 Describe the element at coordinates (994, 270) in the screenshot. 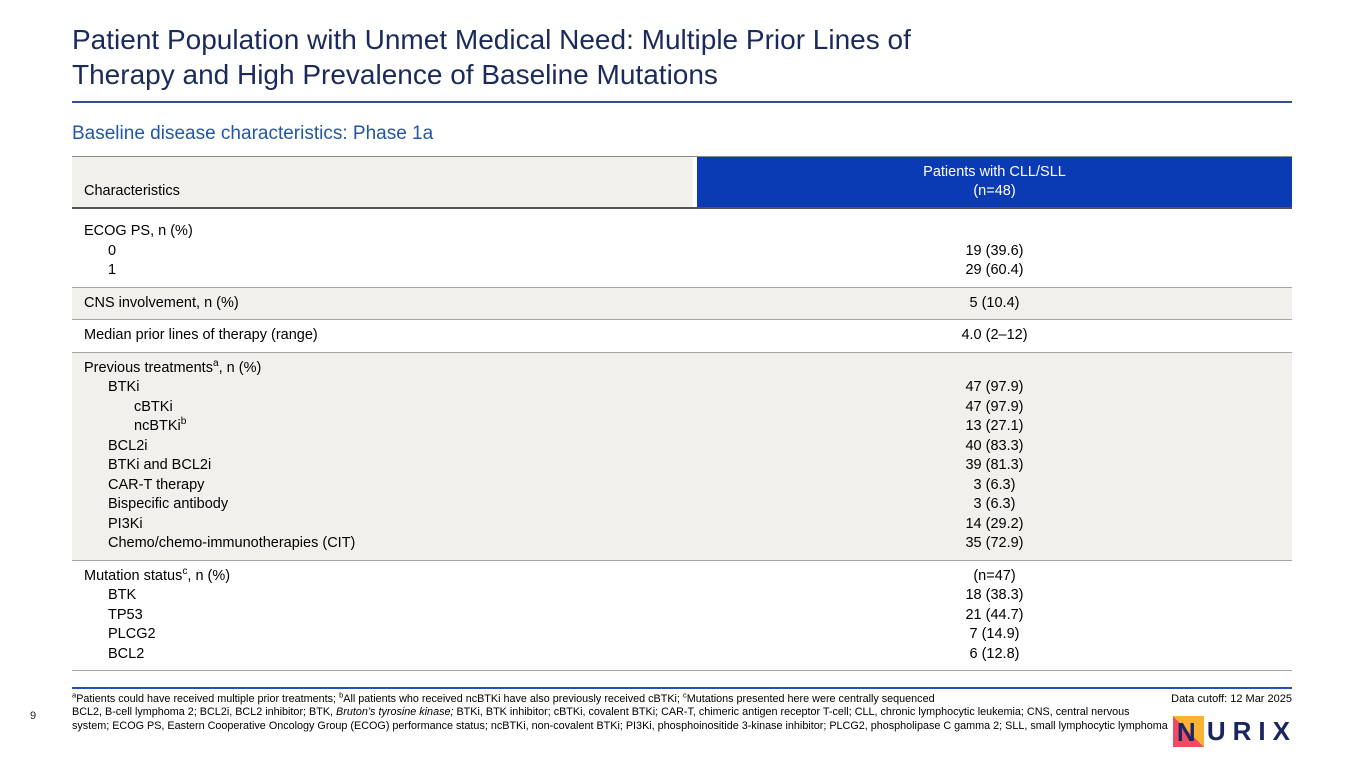

I see `row-value: 29 (60.4)` at that location.